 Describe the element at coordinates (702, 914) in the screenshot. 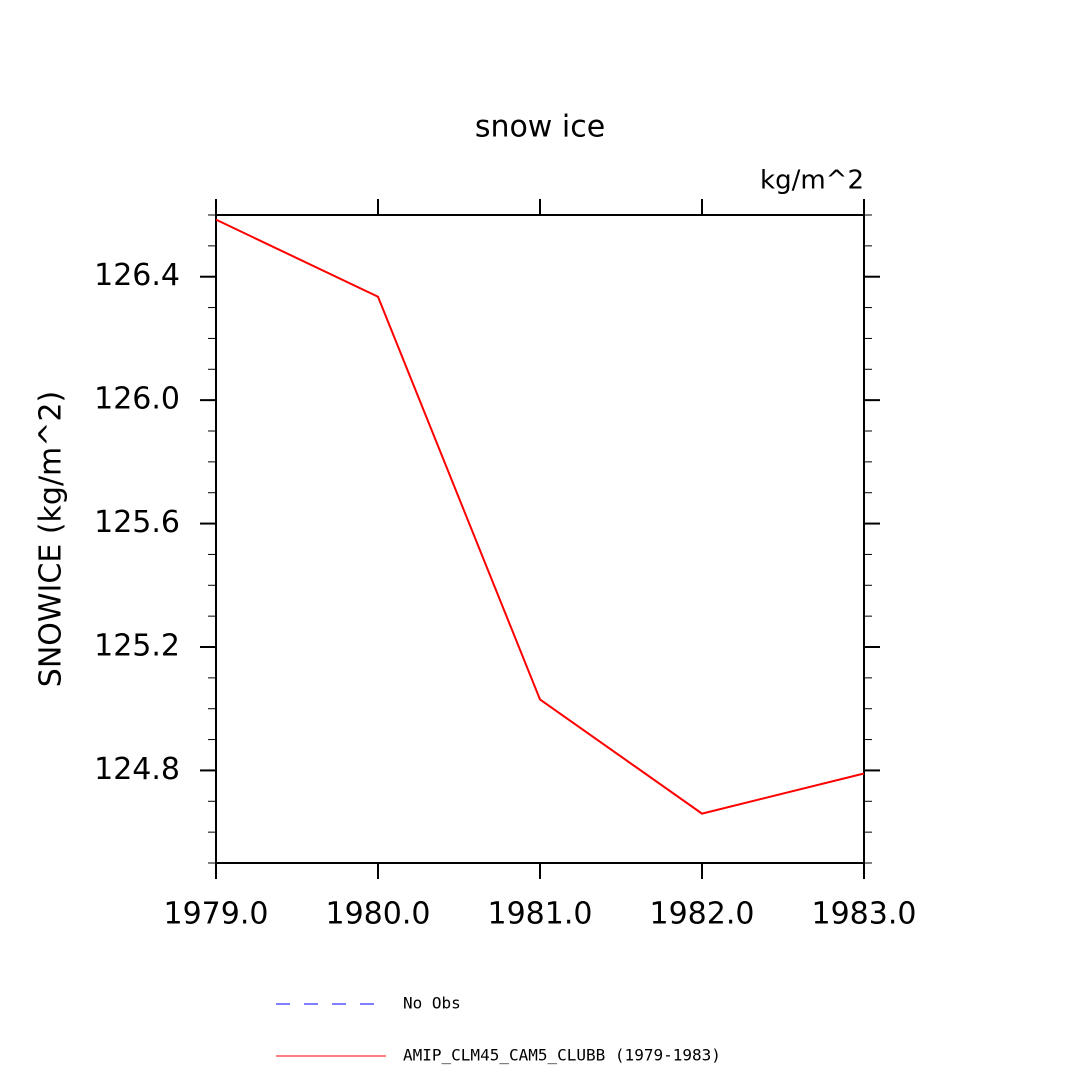

I see `x-tick-label: 1982.0` at that location.